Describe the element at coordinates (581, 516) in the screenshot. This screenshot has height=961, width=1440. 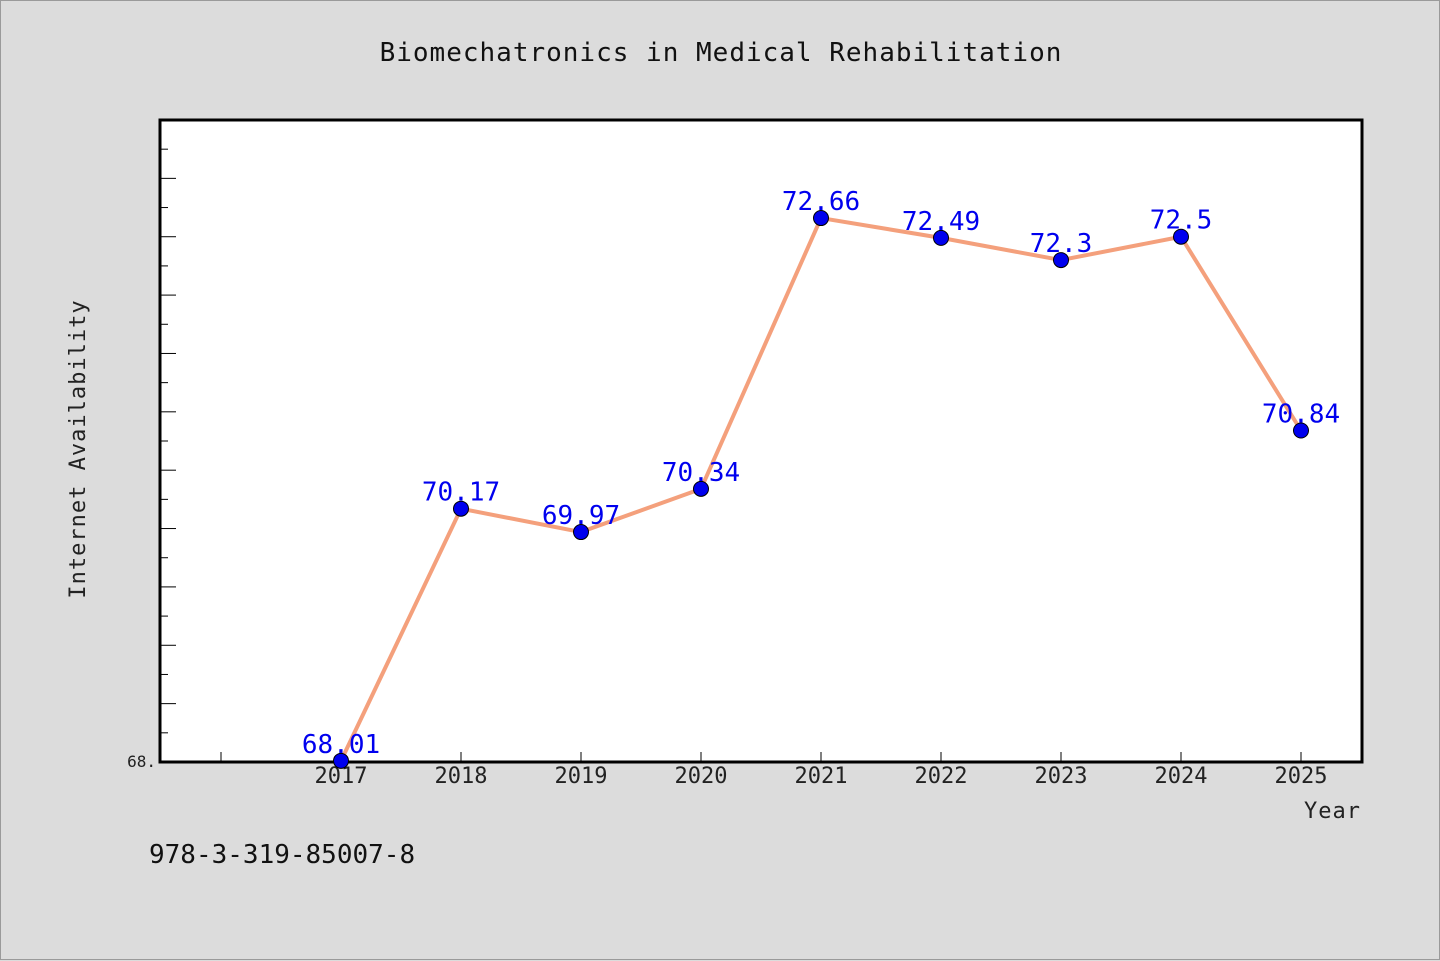
I see `data-label: 69.97` at that location.